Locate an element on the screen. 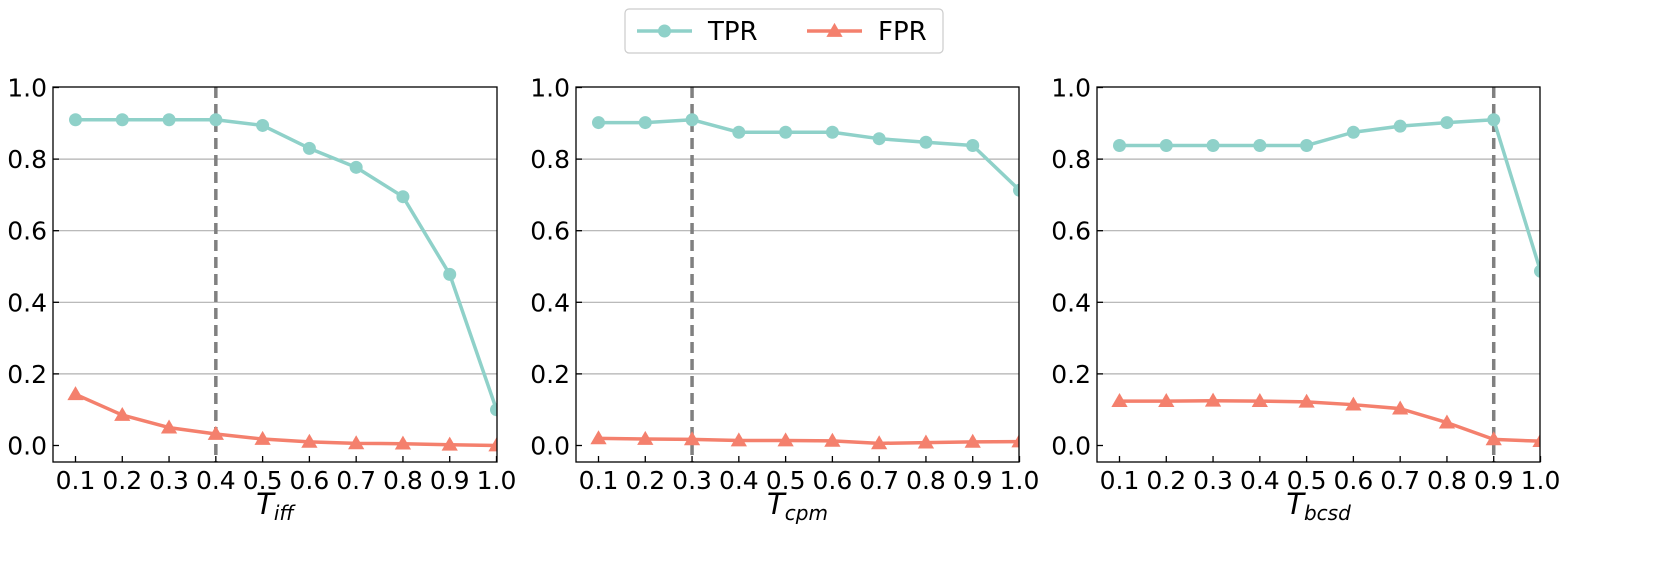  y-tick-label: 0.0 is located at coordinates (1071, 446).